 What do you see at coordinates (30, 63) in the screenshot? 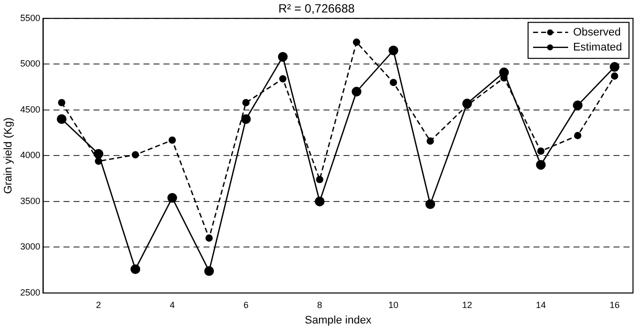
I see `y-tick-label: 5000` at bounding box center [30, 63].